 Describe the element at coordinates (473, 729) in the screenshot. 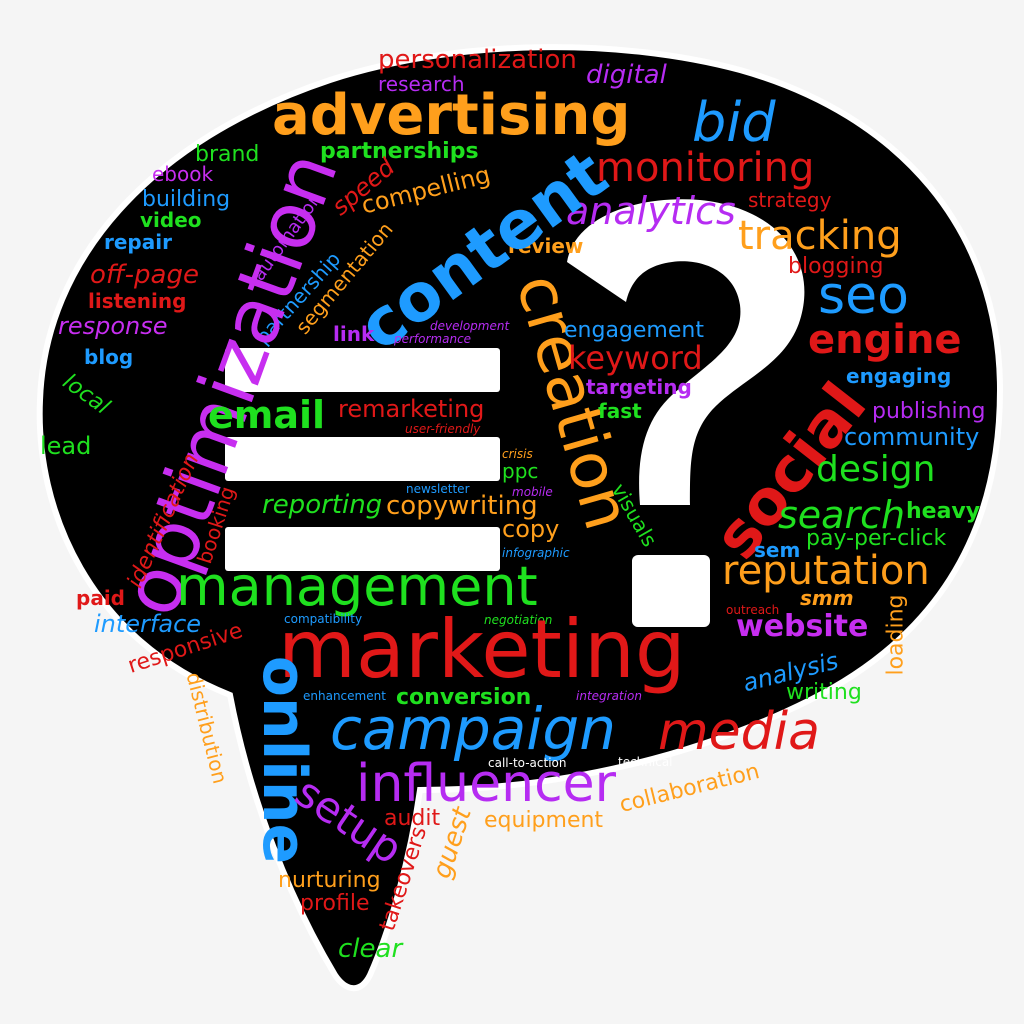

I see `word-campaign: campaign` at that location.